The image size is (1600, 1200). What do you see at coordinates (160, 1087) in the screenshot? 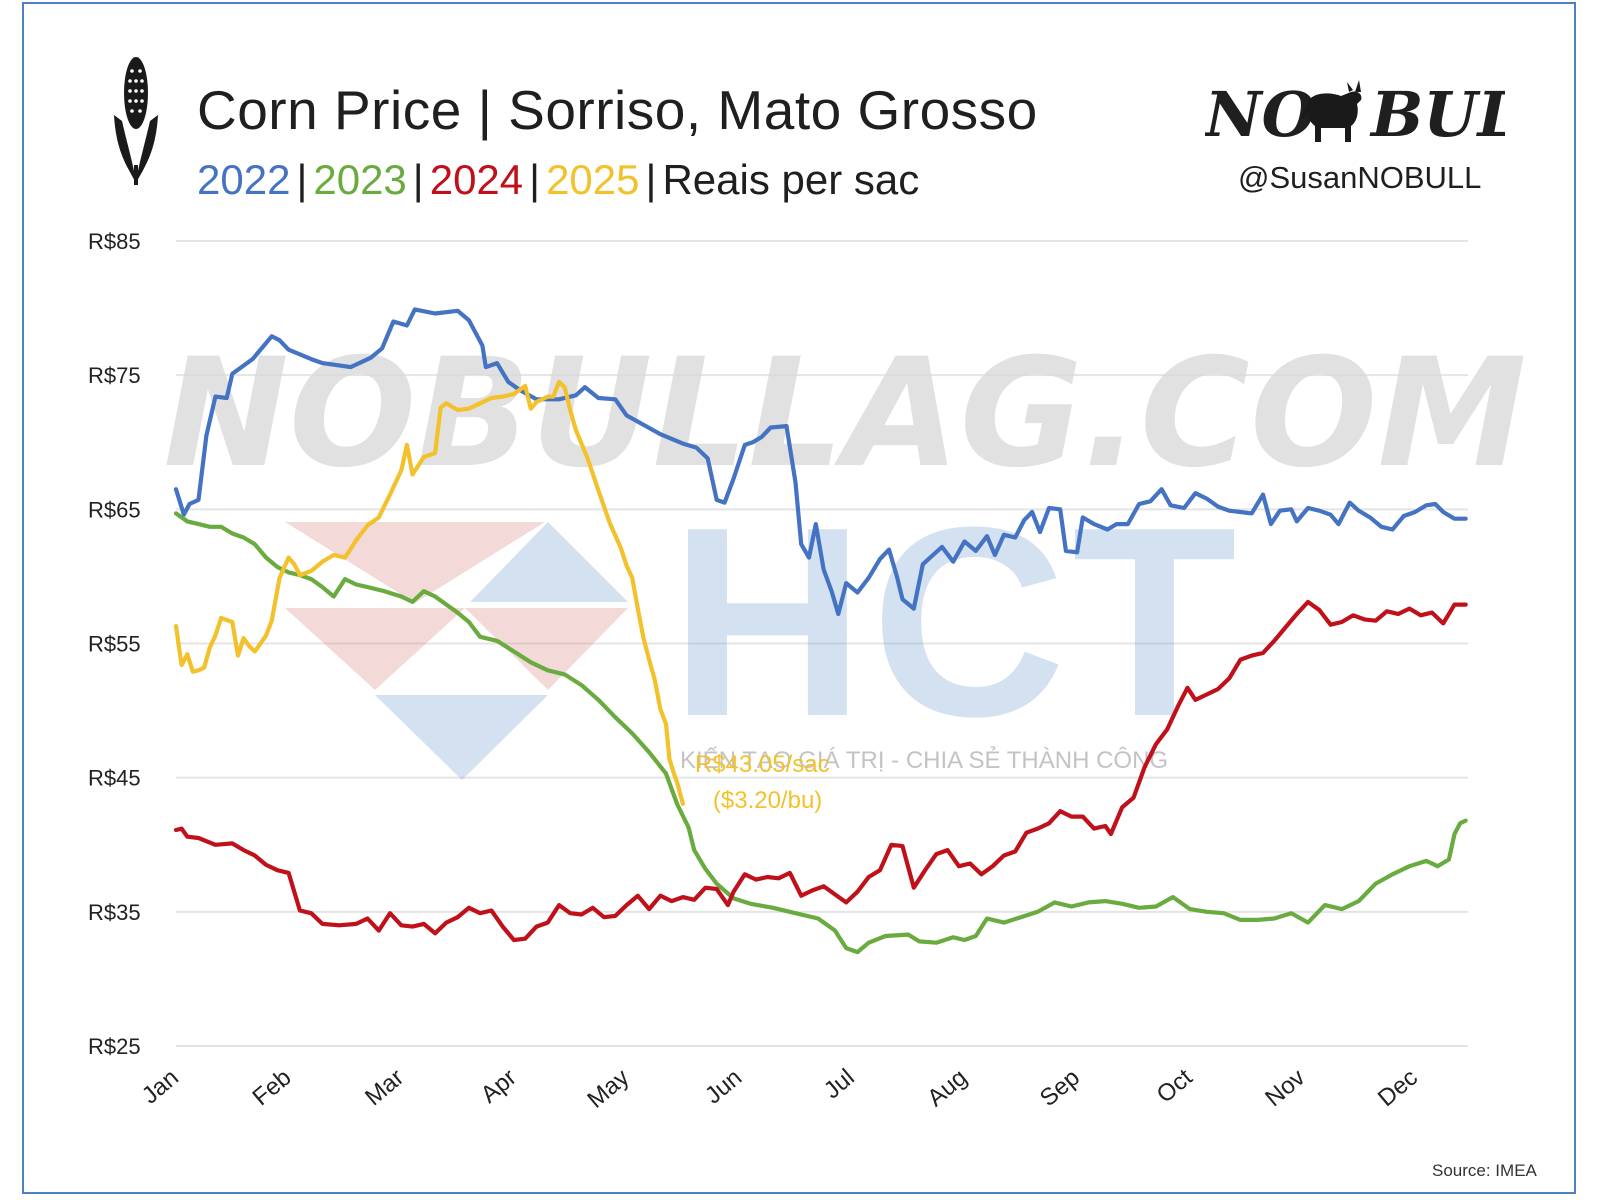
I see `x-tick-label: Jan` at bounding box center [160, 1087].